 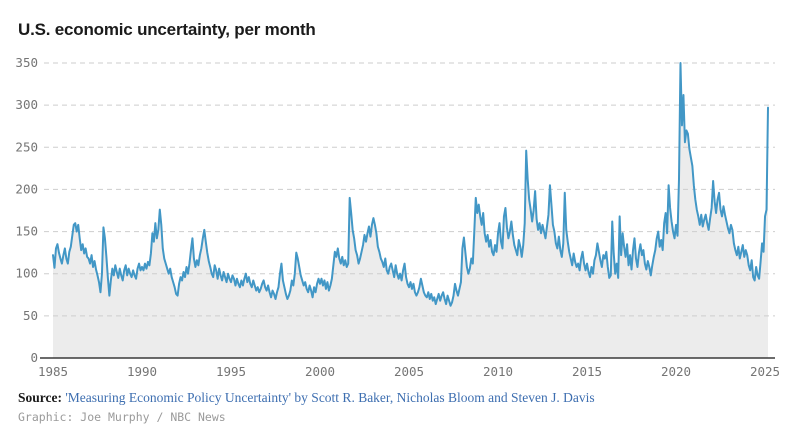 What do you see at coordinates (26, 146) in the screenshot?
I see `y-tick-label: 250` at bounding box center [26, 146].